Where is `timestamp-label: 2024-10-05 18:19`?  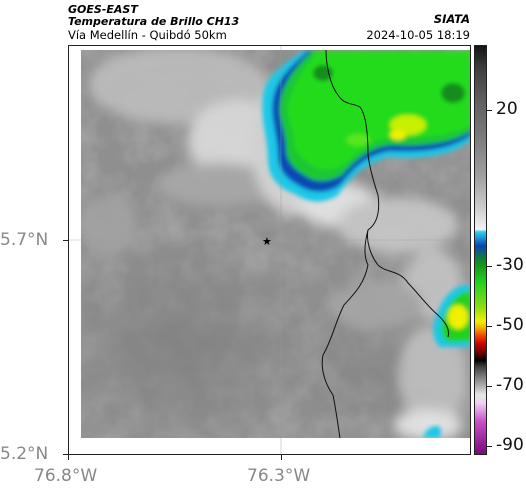
timestamp-label: 2024-10-05 18:19 is located at coordinates (418, 35).